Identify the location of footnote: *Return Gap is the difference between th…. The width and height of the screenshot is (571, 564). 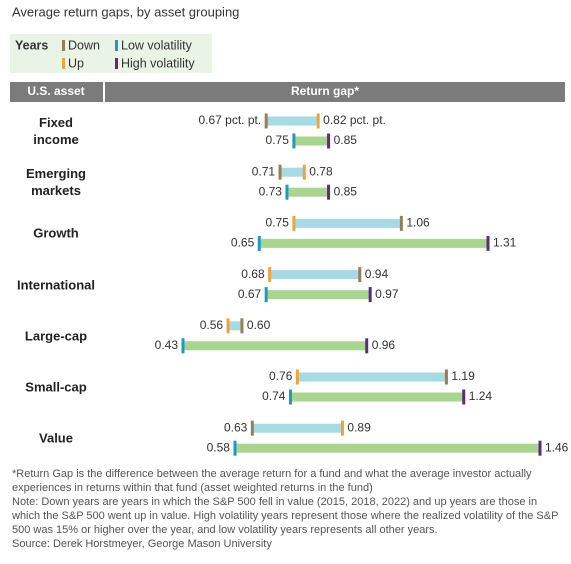
(272, 481).